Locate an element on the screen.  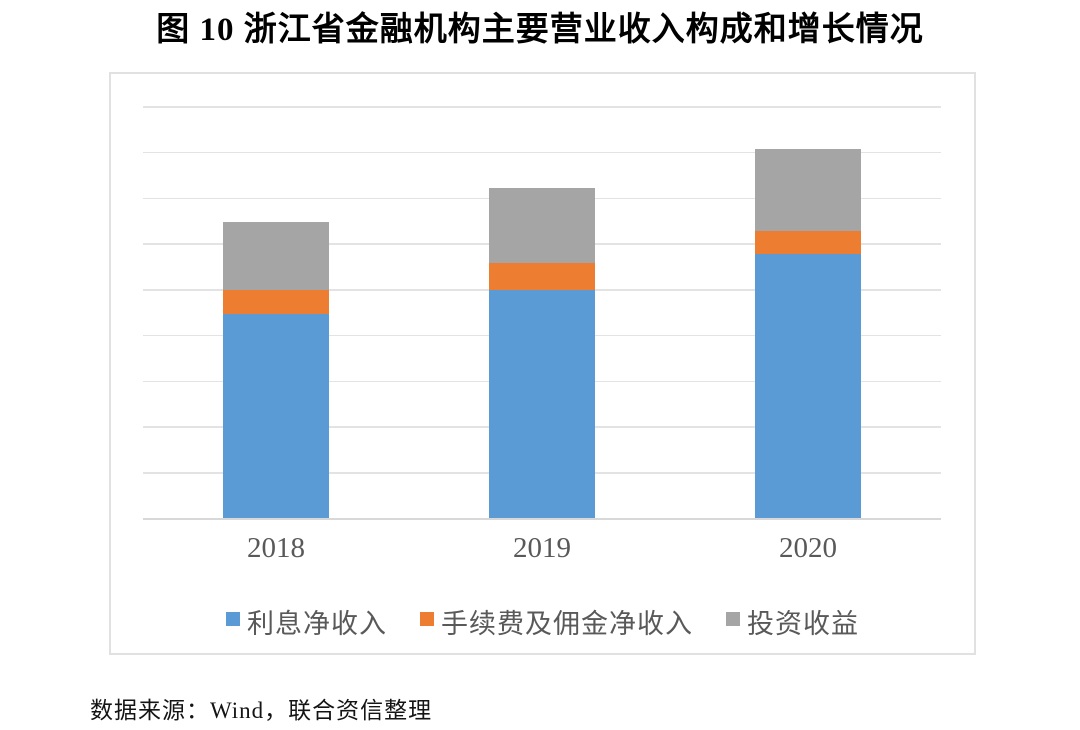
legend-label: 投资收益 is located at coordinates (803, 624).